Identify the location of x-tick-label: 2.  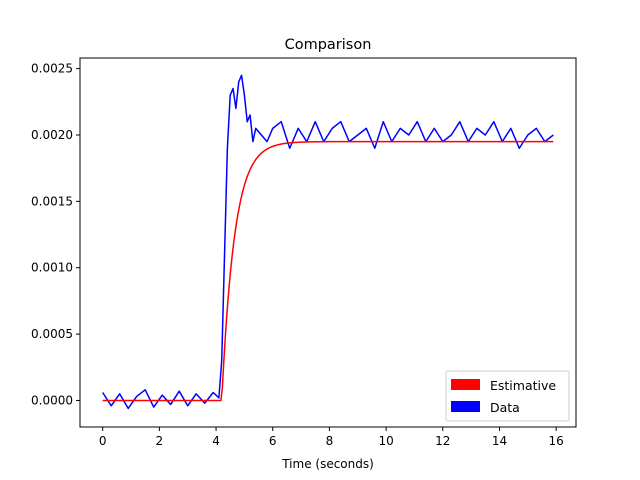
(160, 441).